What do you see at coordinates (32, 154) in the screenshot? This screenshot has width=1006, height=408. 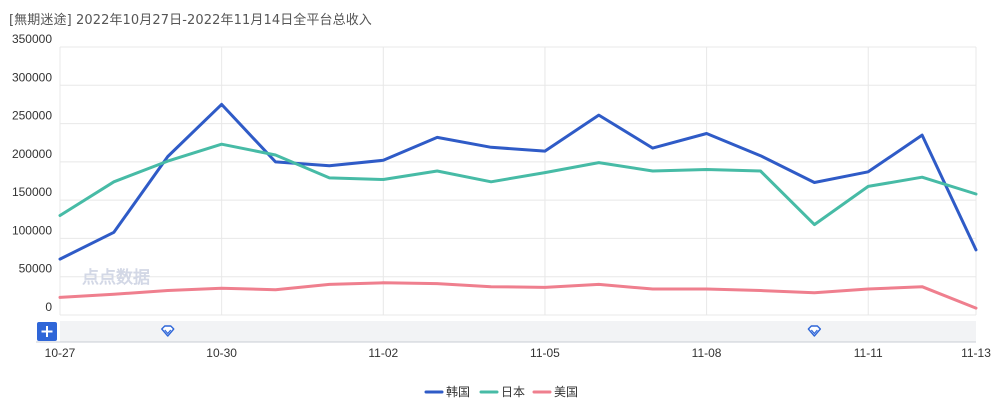 I see `y-tick-label: 200000` at bounding box center [32, 154].